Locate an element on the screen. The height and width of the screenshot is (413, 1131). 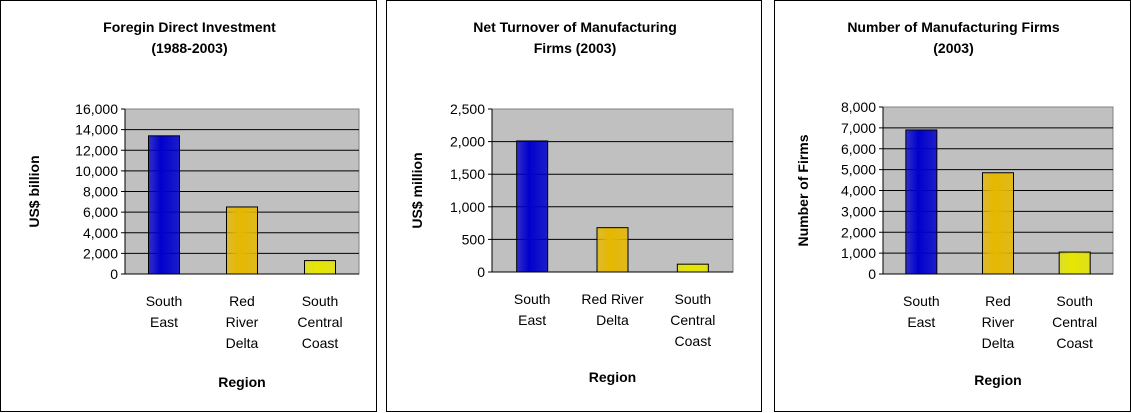
y-tick-label: 5,000 is located at coordinates (858, 170).